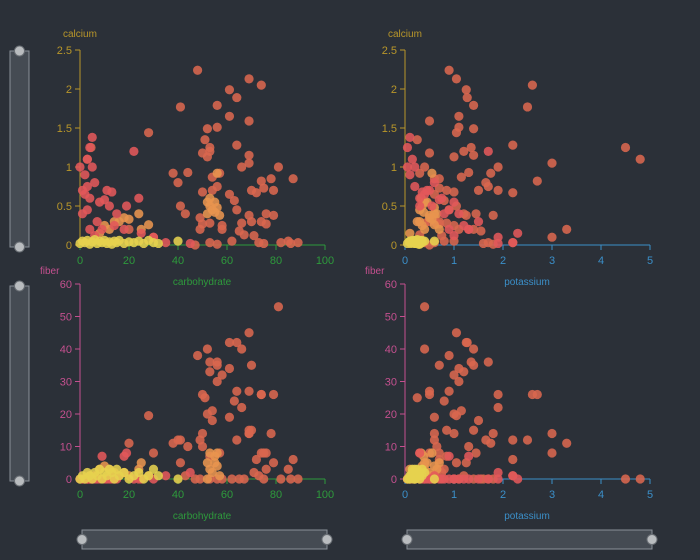 The width and height of the screenshot is (700, 560). I want to click on x-tick-label: 20, so click(129, 261).